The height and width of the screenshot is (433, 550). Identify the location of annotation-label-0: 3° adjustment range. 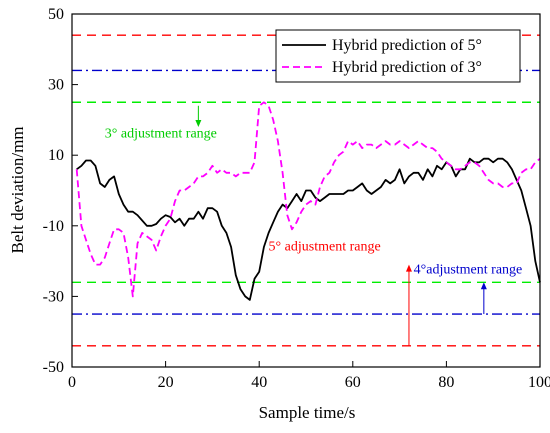
(161, 134).